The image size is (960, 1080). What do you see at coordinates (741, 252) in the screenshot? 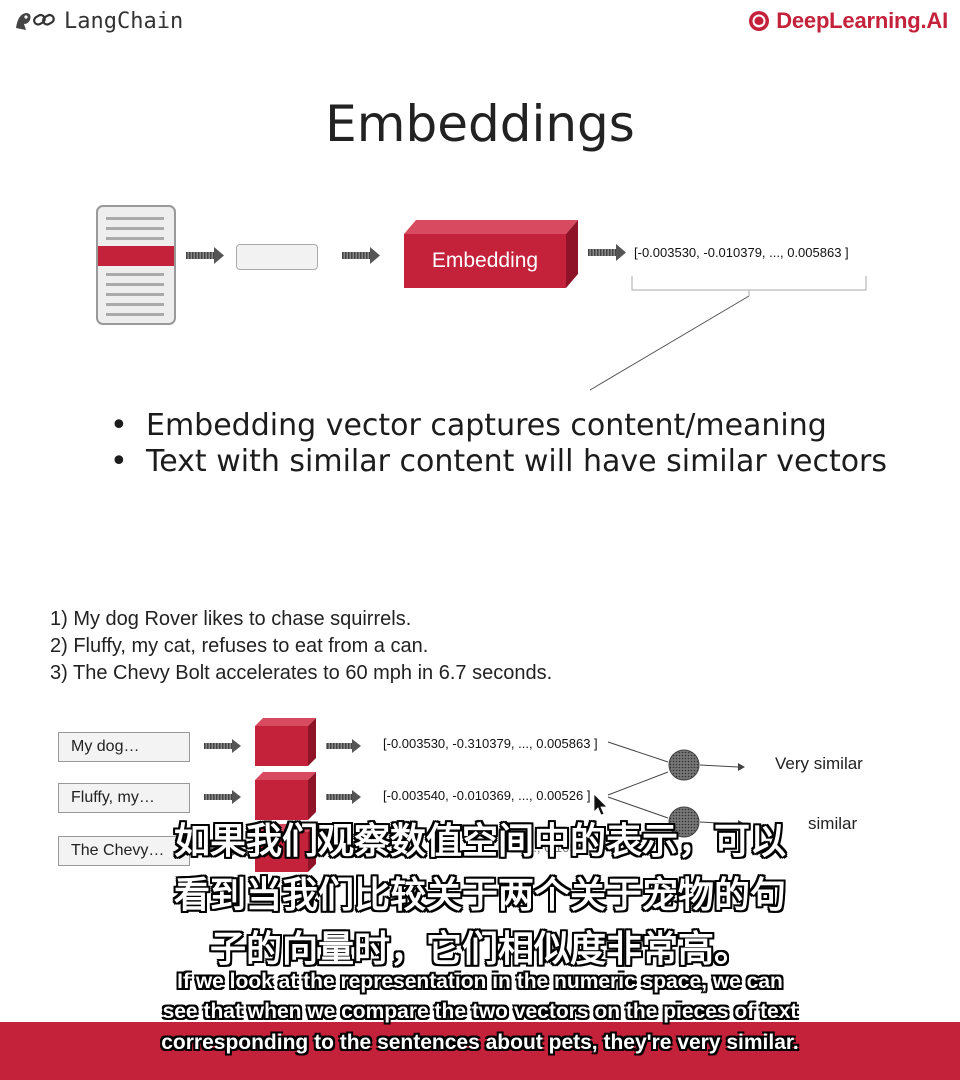
I see `embedding-vector: [-0.003530, -0.010379, ..., 0.005863 ]` at bounding box center [741, 252].